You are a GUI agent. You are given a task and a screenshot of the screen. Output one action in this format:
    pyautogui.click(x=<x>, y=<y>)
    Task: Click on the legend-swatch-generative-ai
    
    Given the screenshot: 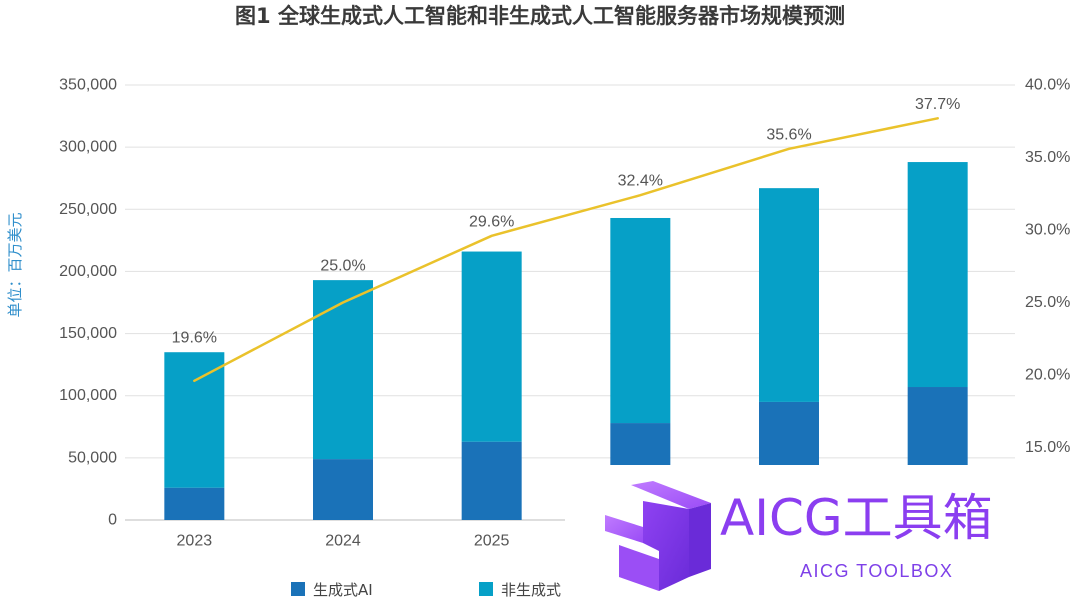 What is the action you would take?
    pyautogui.click(x=298, y=589)
    